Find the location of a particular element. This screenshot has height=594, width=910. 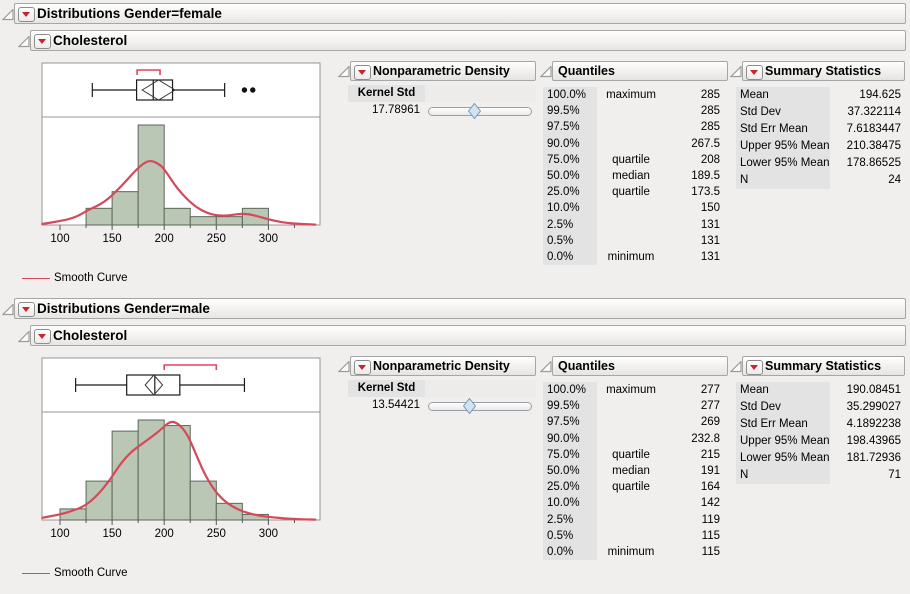

table-cell: 0.5% is located at coordinates (570, 535).